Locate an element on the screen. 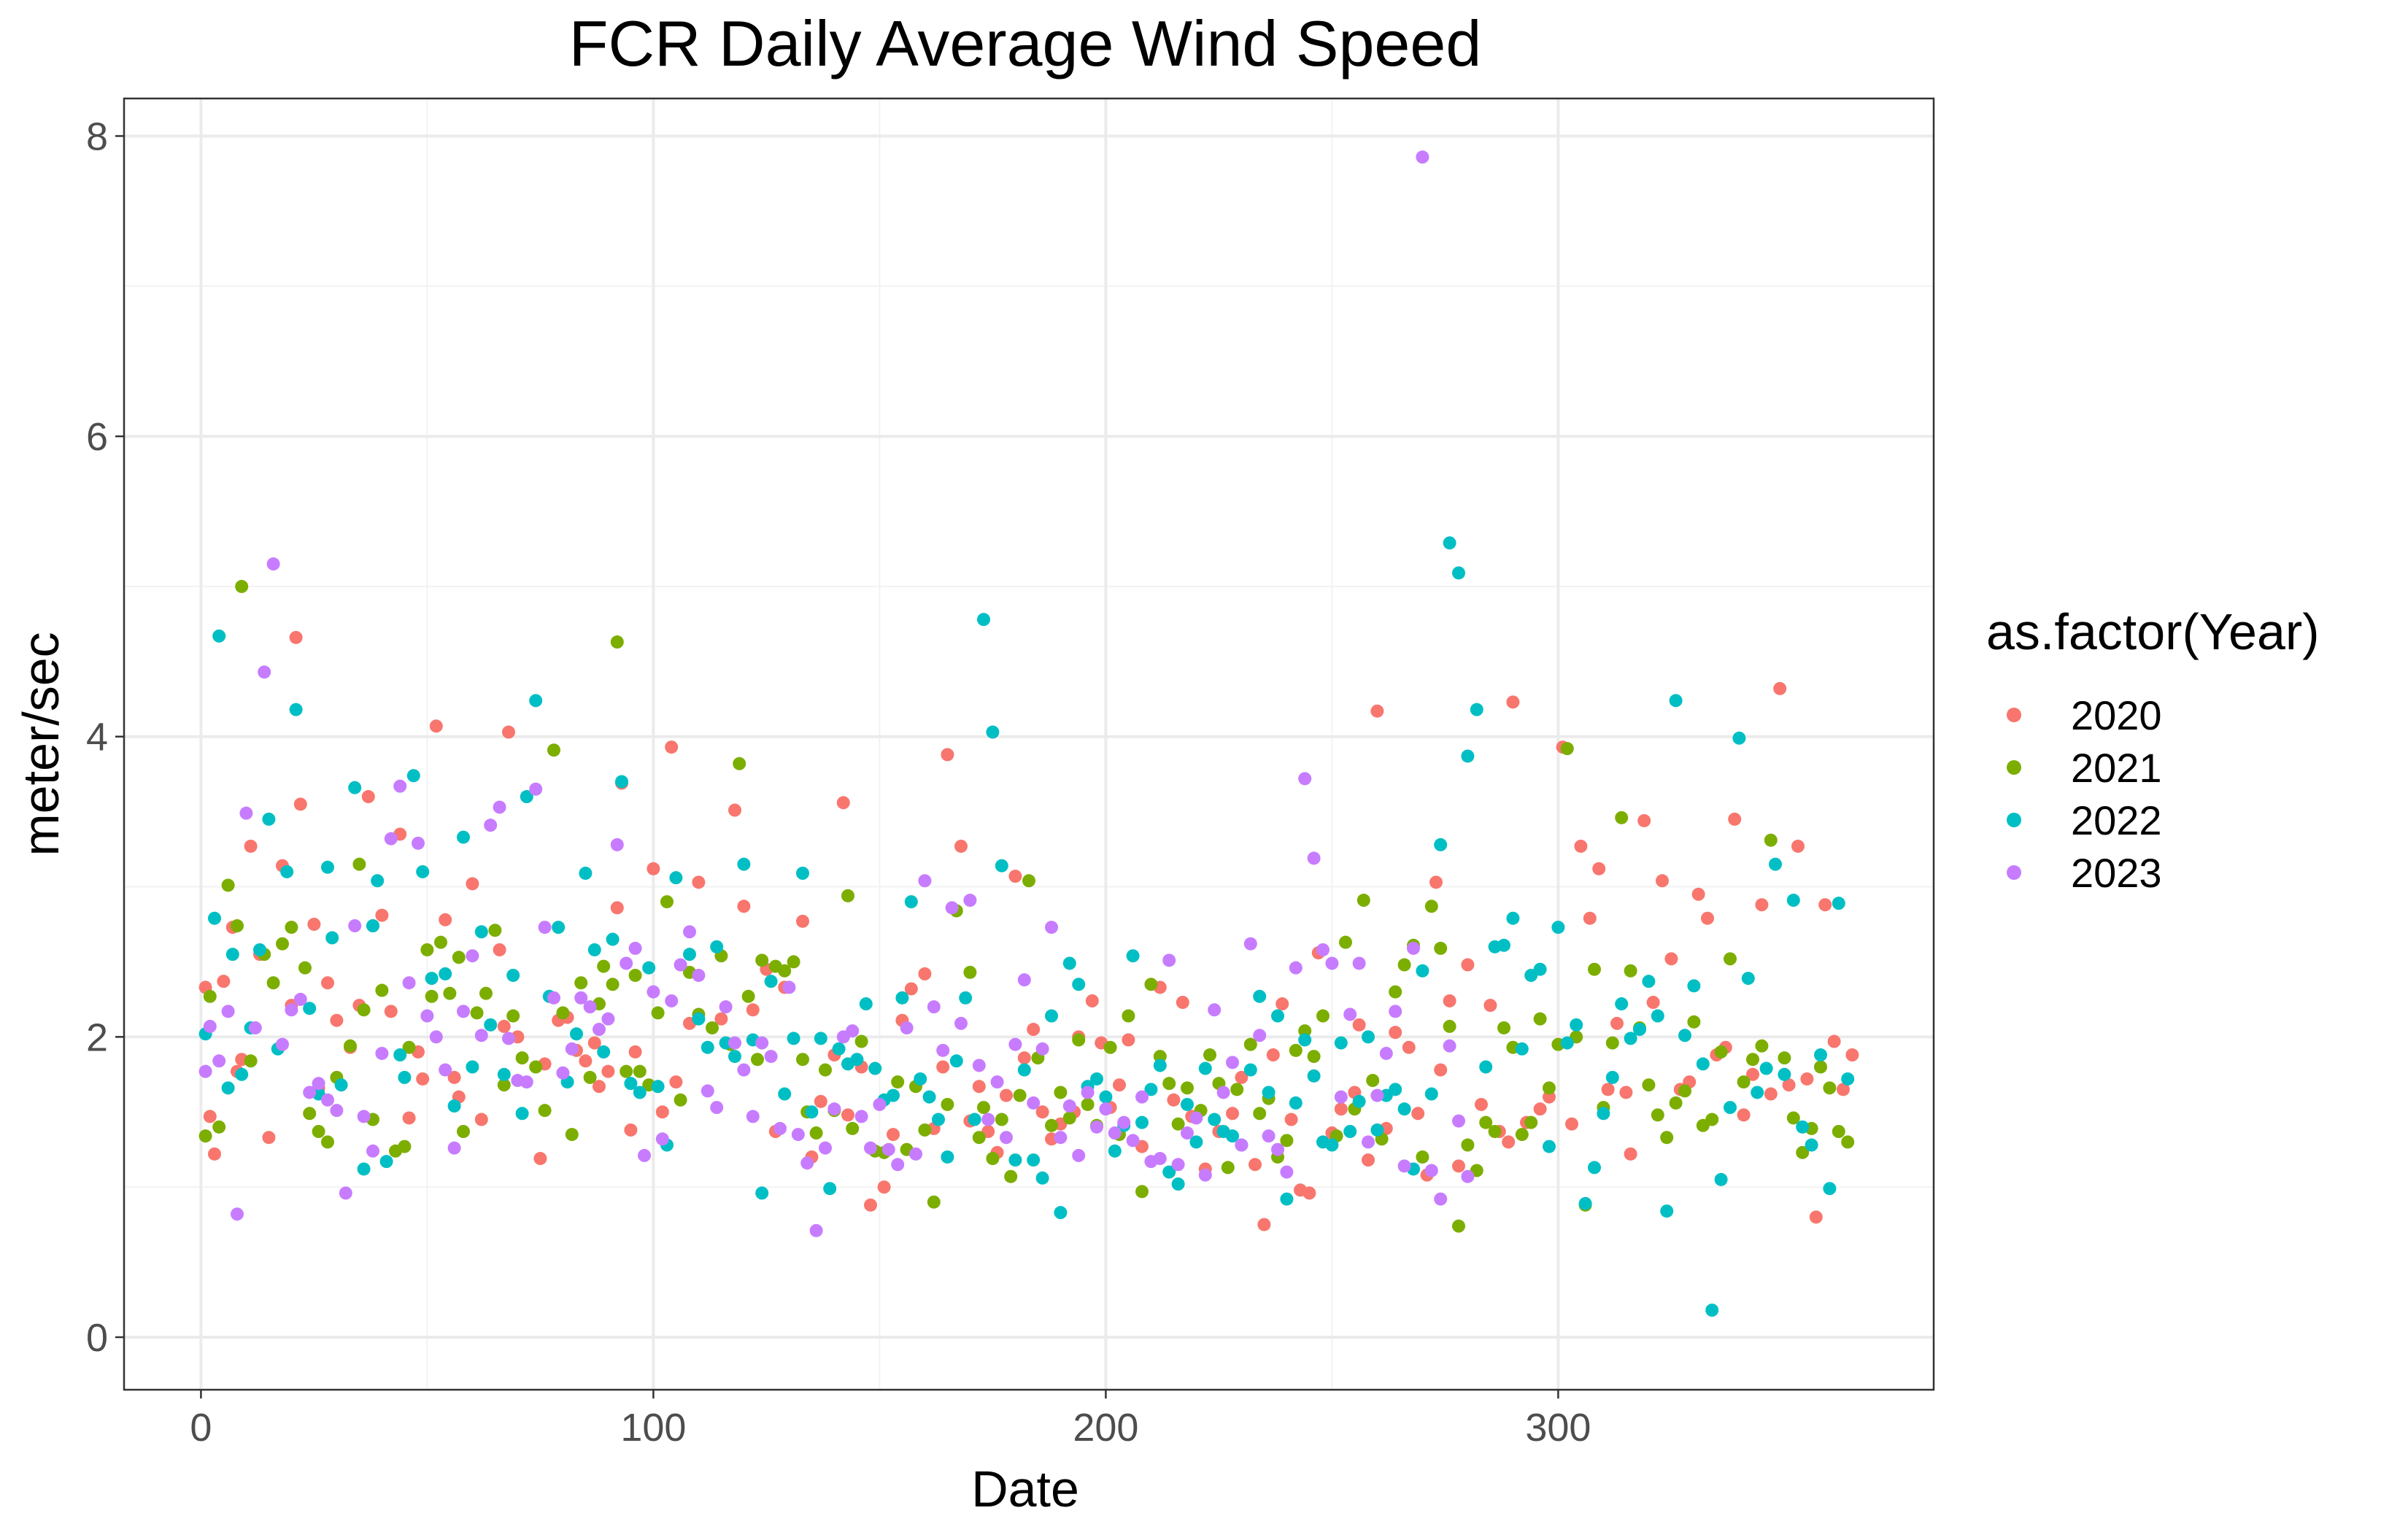 This screenshot has height=1532, width=2408. y-axis-title: meter/sec is located at coordinates (40, 744).